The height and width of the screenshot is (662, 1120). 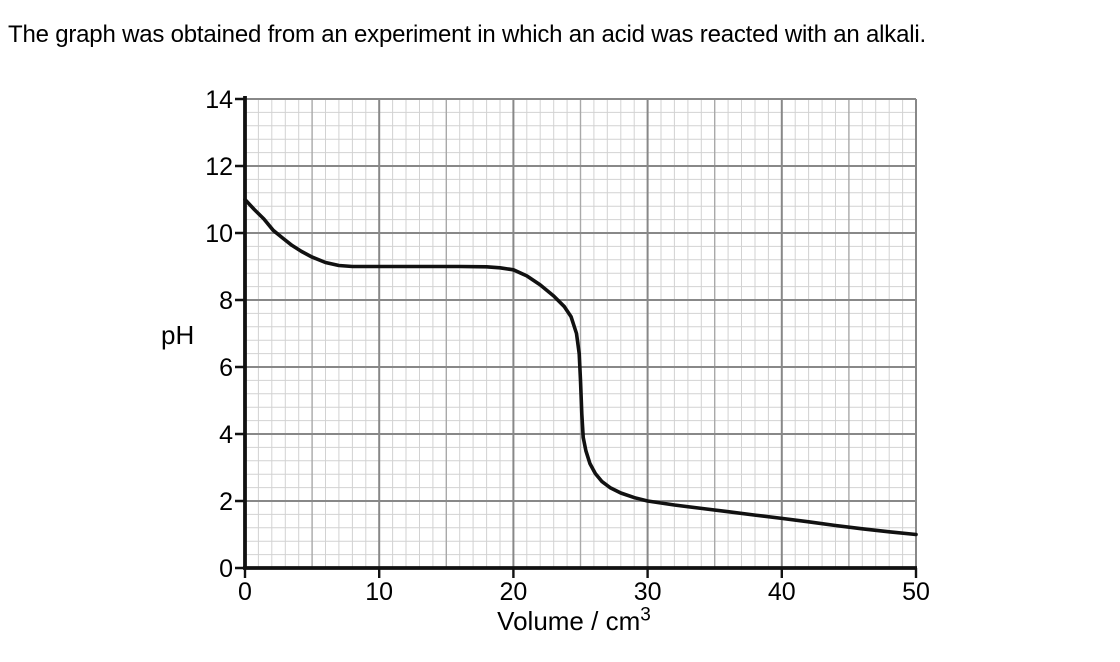 I want to click on y-tick-label-4: 4, so click(x=226, y=435).